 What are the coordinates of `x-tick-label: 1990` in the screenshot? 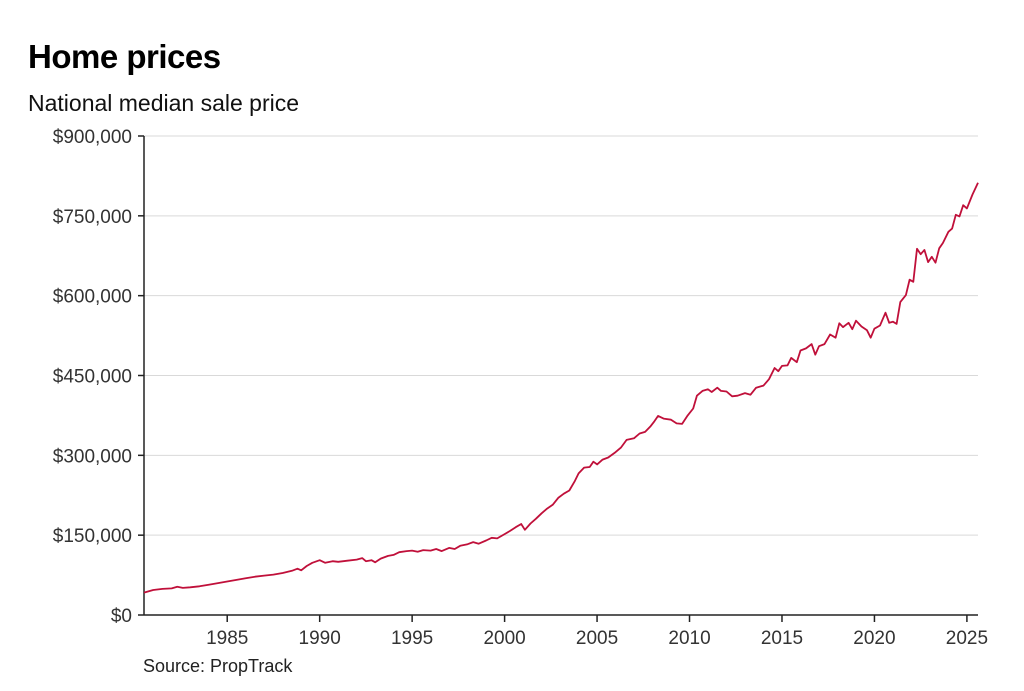 It's located at (320, 638).